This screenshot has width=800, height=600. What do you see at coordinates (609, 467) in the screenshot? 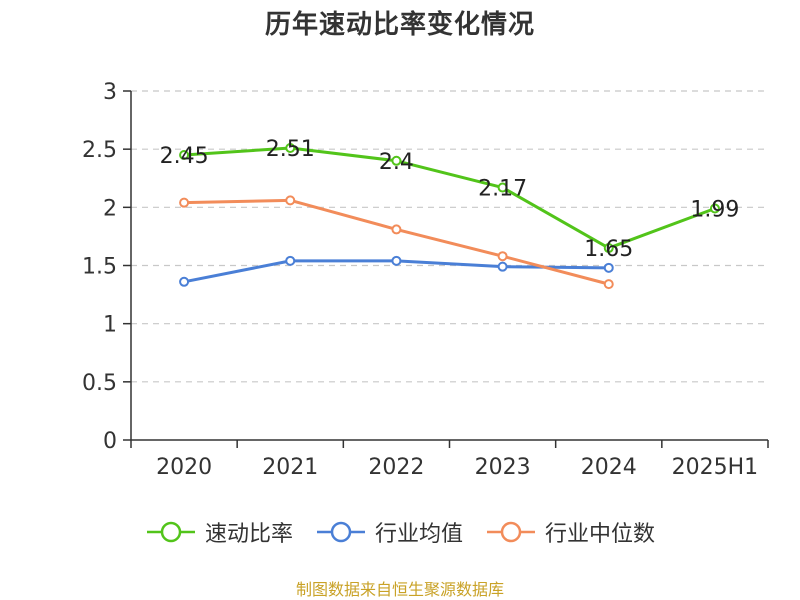
I see `x-tick-label: 2024` at bounding box center [609, 467].